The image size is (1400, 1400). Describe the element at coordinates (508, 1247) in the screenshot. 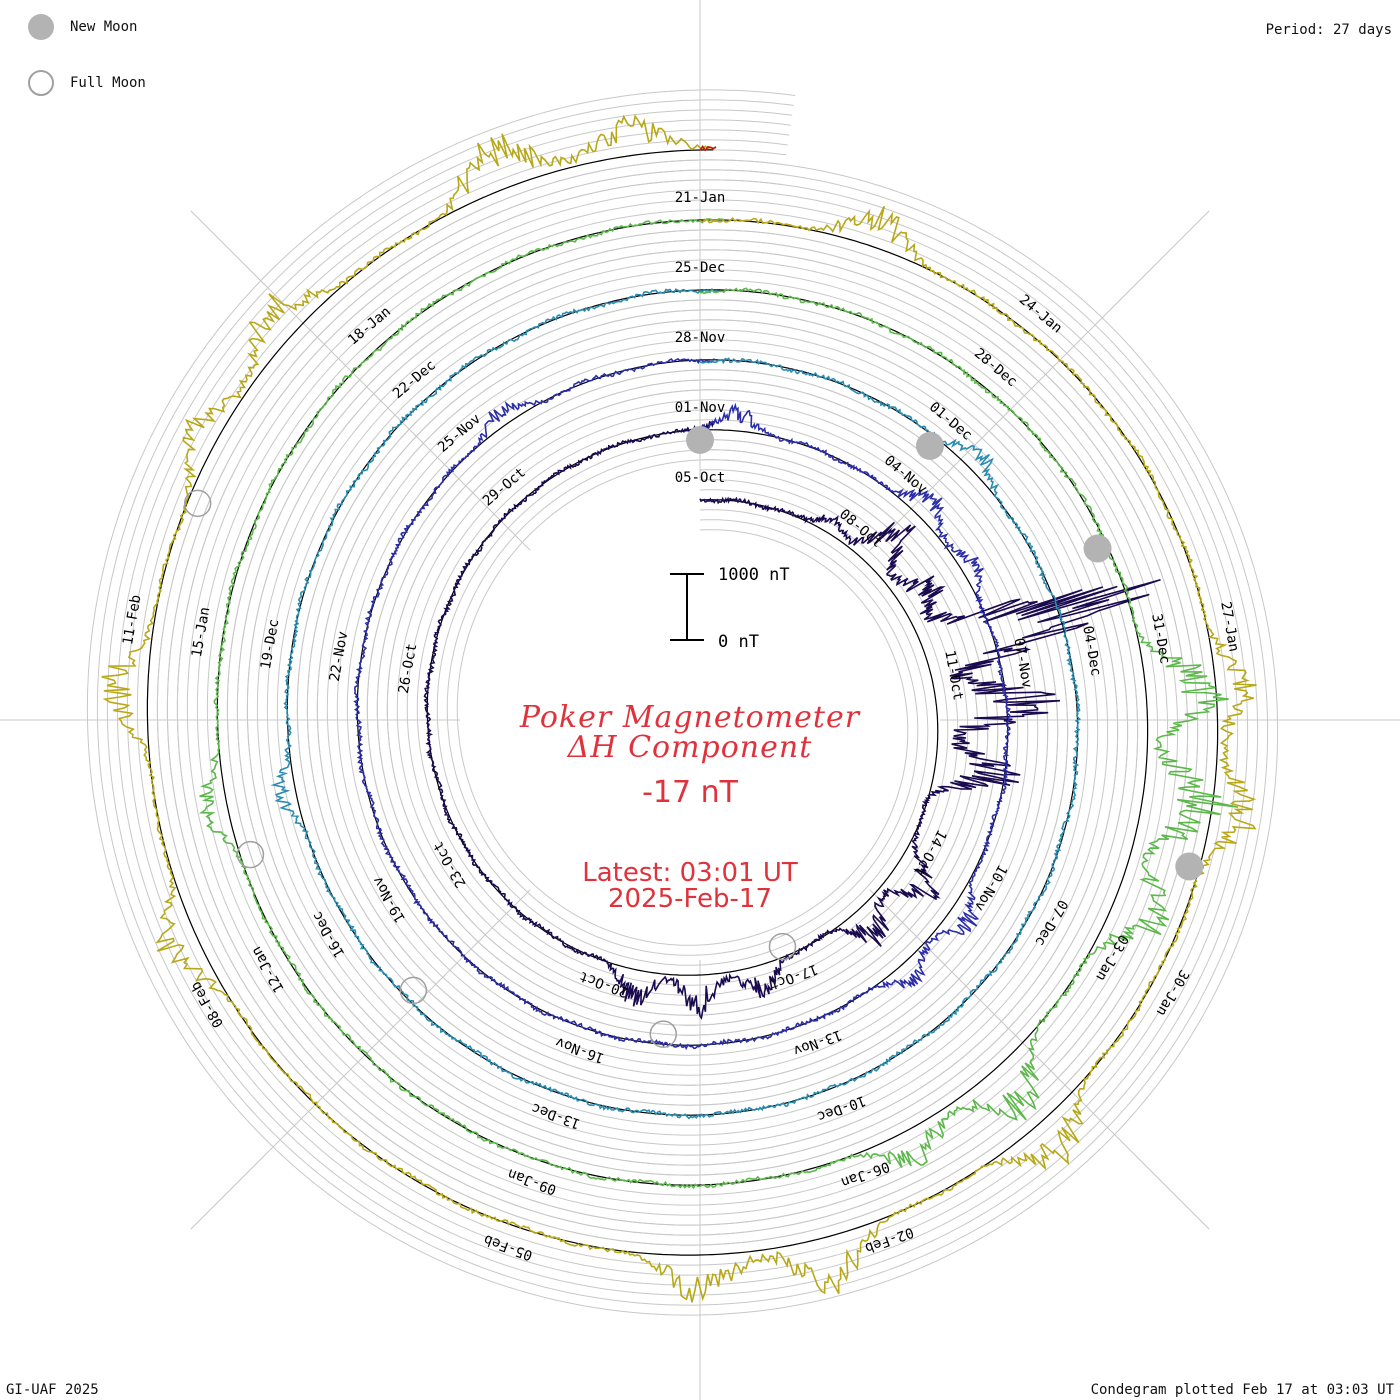

I see `date-tick-label: 05-Feb` at that location.